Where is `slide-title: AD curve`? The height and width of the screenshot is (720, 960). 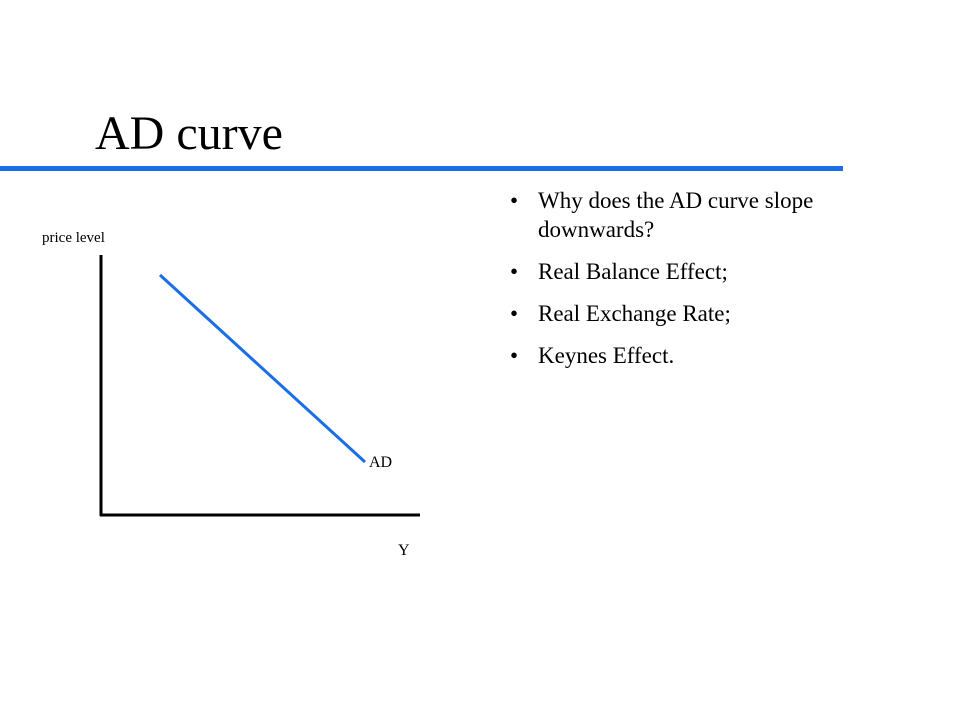 slide-title: AD curve is located at coordinates (189, 133).